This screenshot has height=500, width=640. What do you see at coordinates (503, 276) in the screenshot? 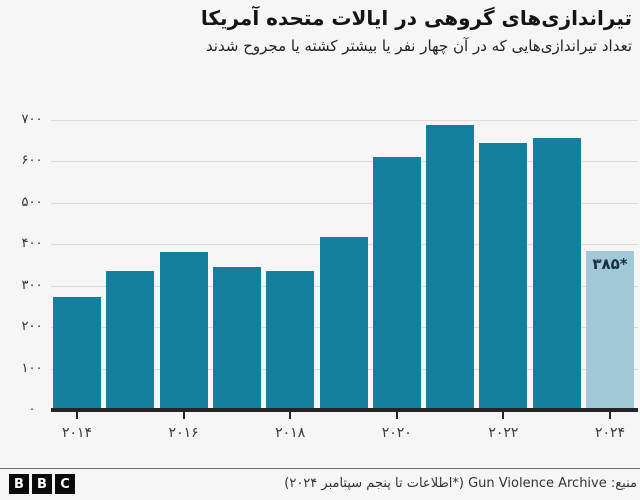
I see `bar-2022` at bounding box center [503, 276].